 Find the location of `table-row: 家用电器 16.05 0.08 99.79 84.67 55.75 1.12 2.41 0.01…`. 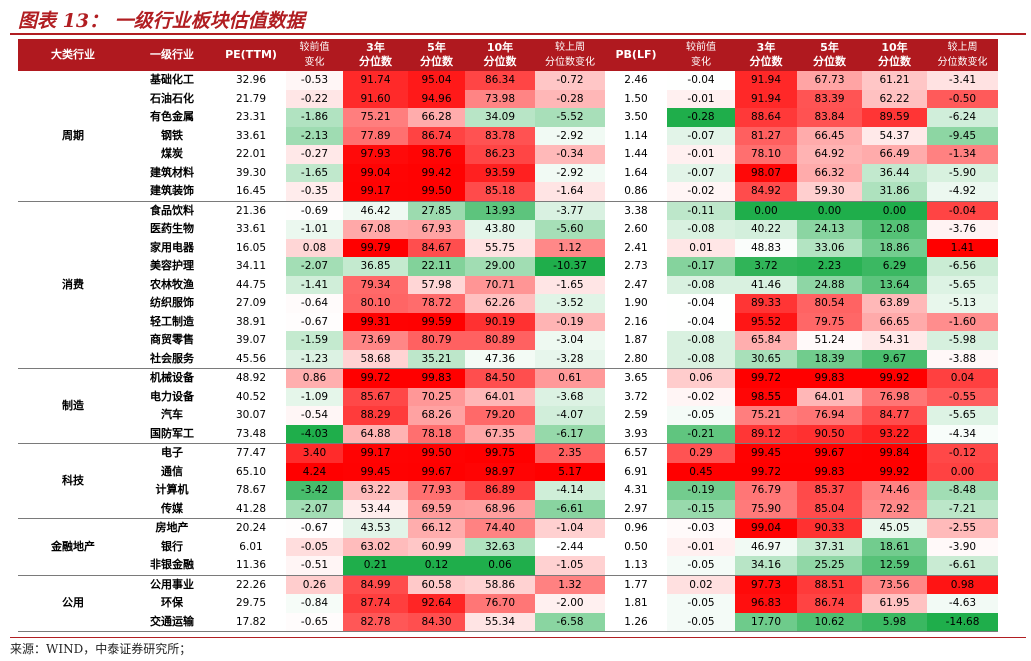

table-row: 家用电器 16.05 0.08 99.79 84.67 55.75 1.12 2.41 0.01… is located at coordinates (508, 247).